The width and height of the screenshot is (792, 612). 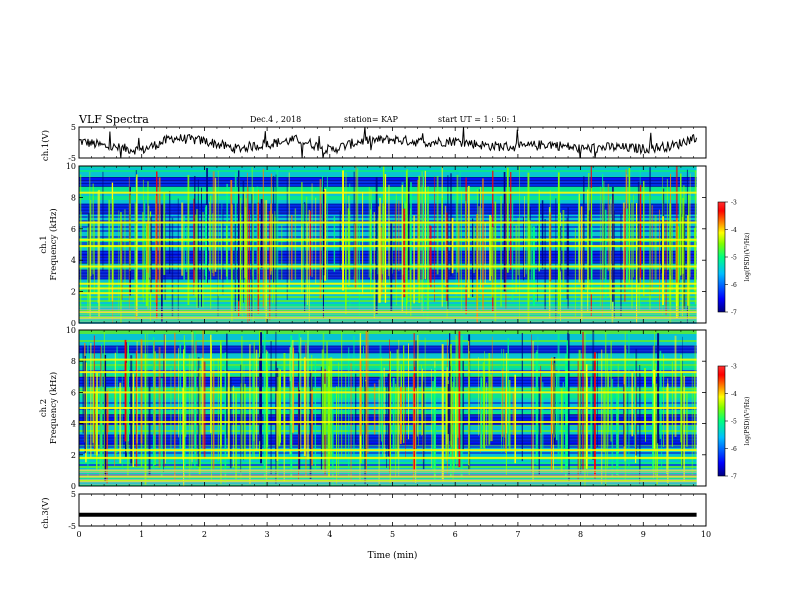 What do you see at coordinates (73, 486) in the screenshot?
I see `y-tick-label: 0` at bounding box center [73, 486].